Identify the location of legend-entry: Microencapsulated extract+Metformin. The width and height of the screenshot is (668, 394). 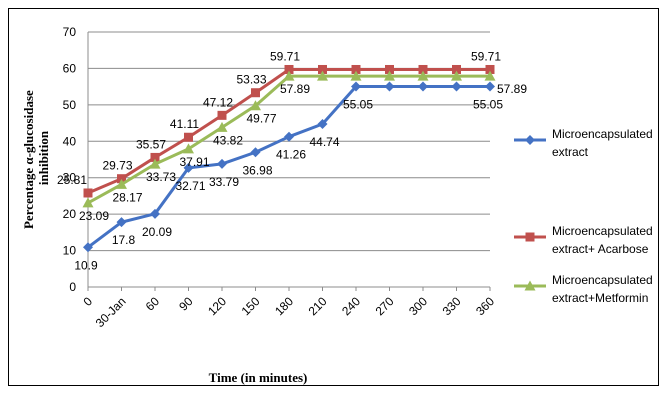
(583, 289).